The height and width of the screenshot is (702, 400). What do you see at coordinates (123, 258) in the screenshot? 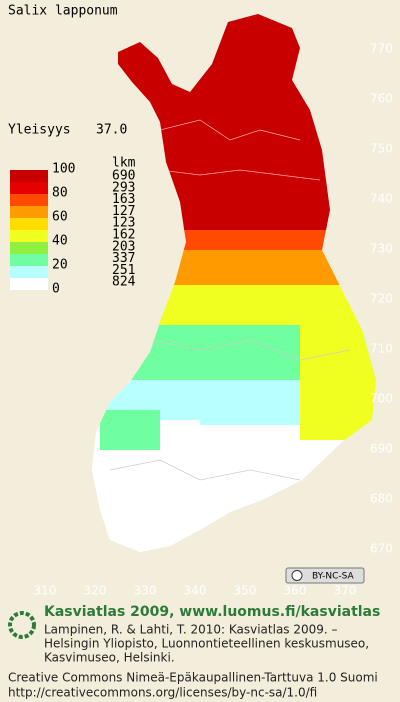
I see `legend-count: 337` at bounding box center [123, 258].